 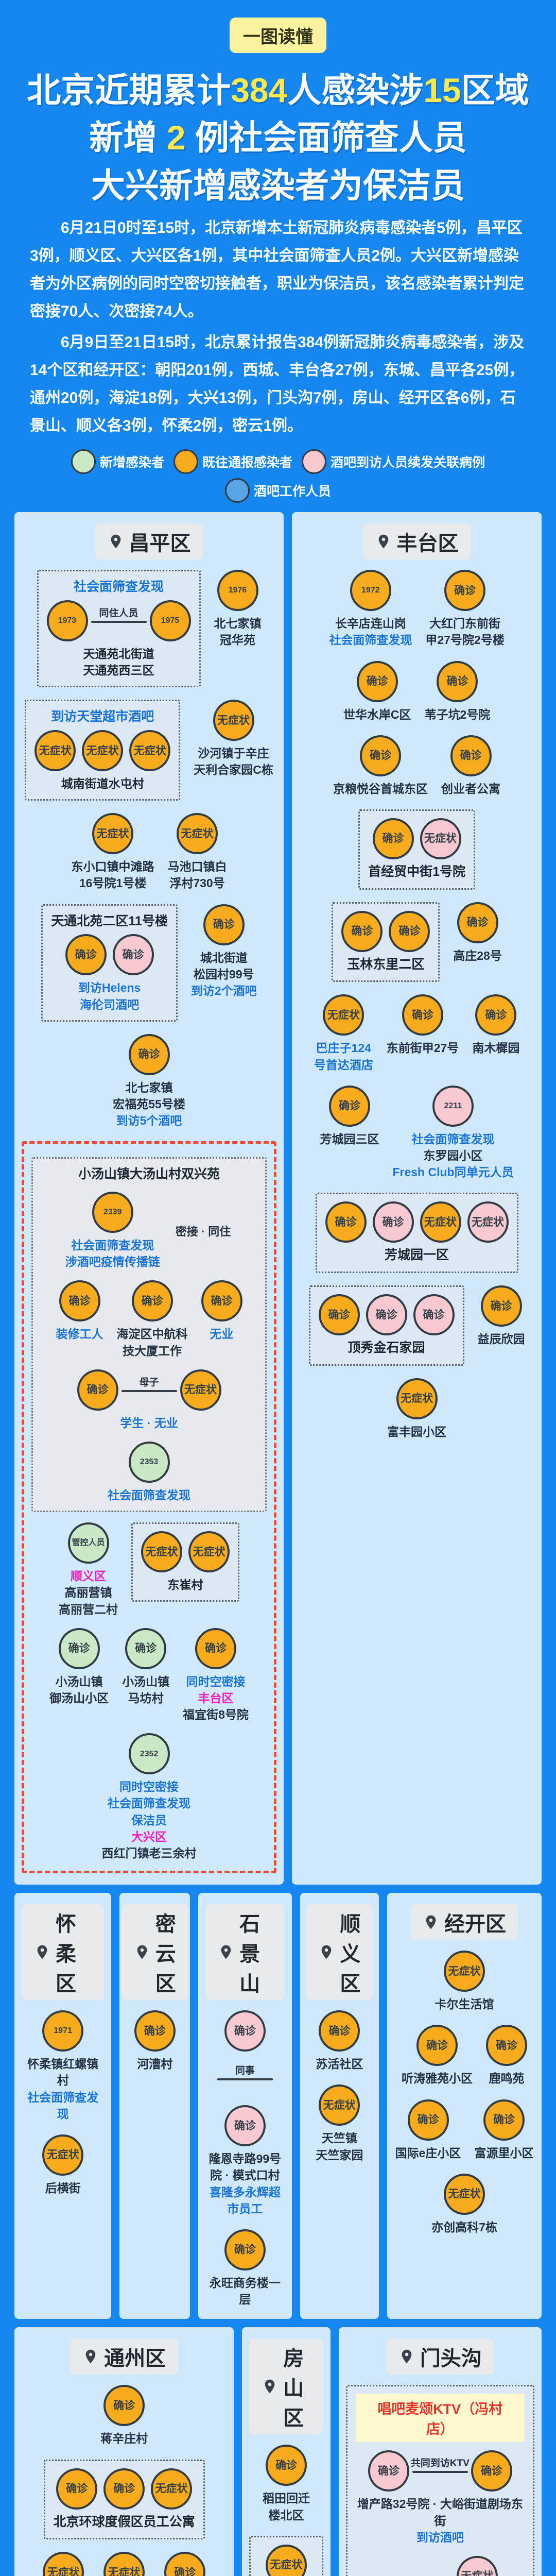 What do you see at coordinates (417, 1222) in the screenshot?
I see `case-node-row: 确诊 确诊 无症状 无症状` at bounding box center [417, 1222].